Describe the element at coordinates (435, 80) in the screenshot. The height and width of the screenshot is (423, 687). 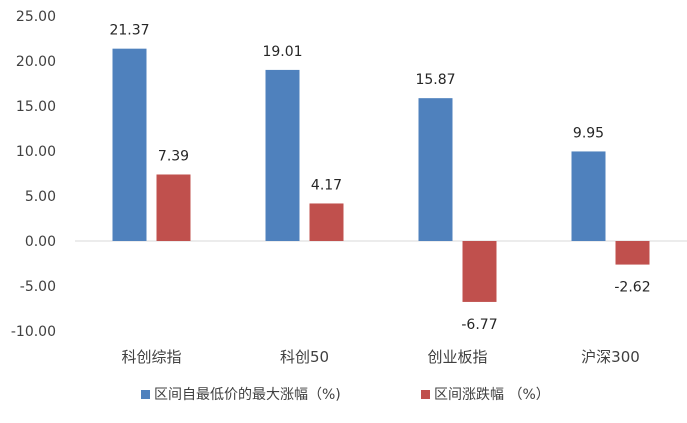
I see `data-label: 15.87` at that location.